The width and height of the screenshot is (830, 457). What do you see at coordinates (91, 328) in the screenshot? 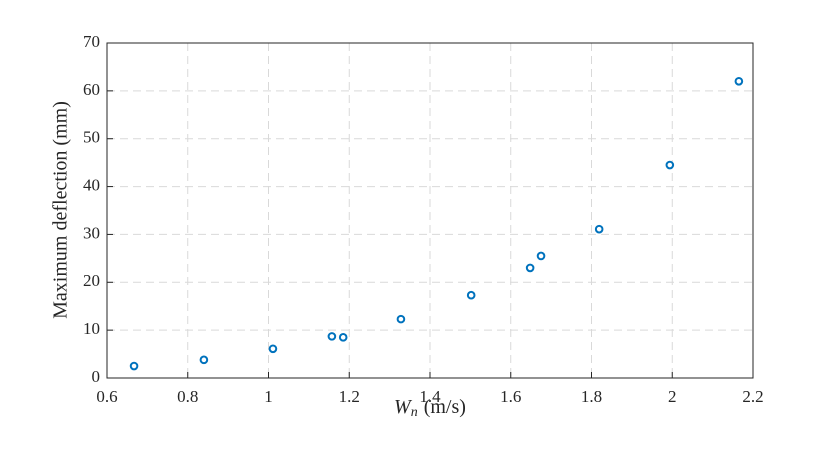
I see `y-tick-label: 10` at bounding box center [91, 328].